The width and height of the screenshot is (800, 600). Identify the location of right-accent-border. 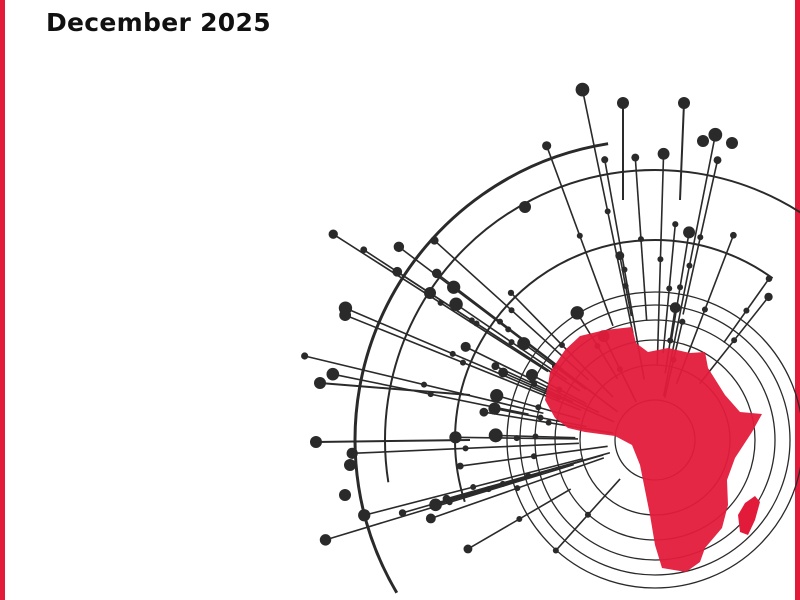
(797, 300).